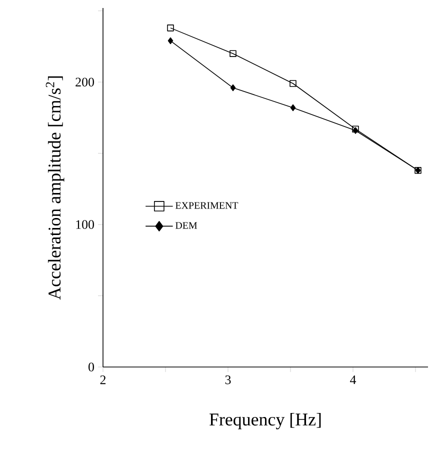  What do you see at coordinates (265, 421) in the screenshot?
I see `x-axis-title: Frequency [Hz]` at bounding box center [265, 421].